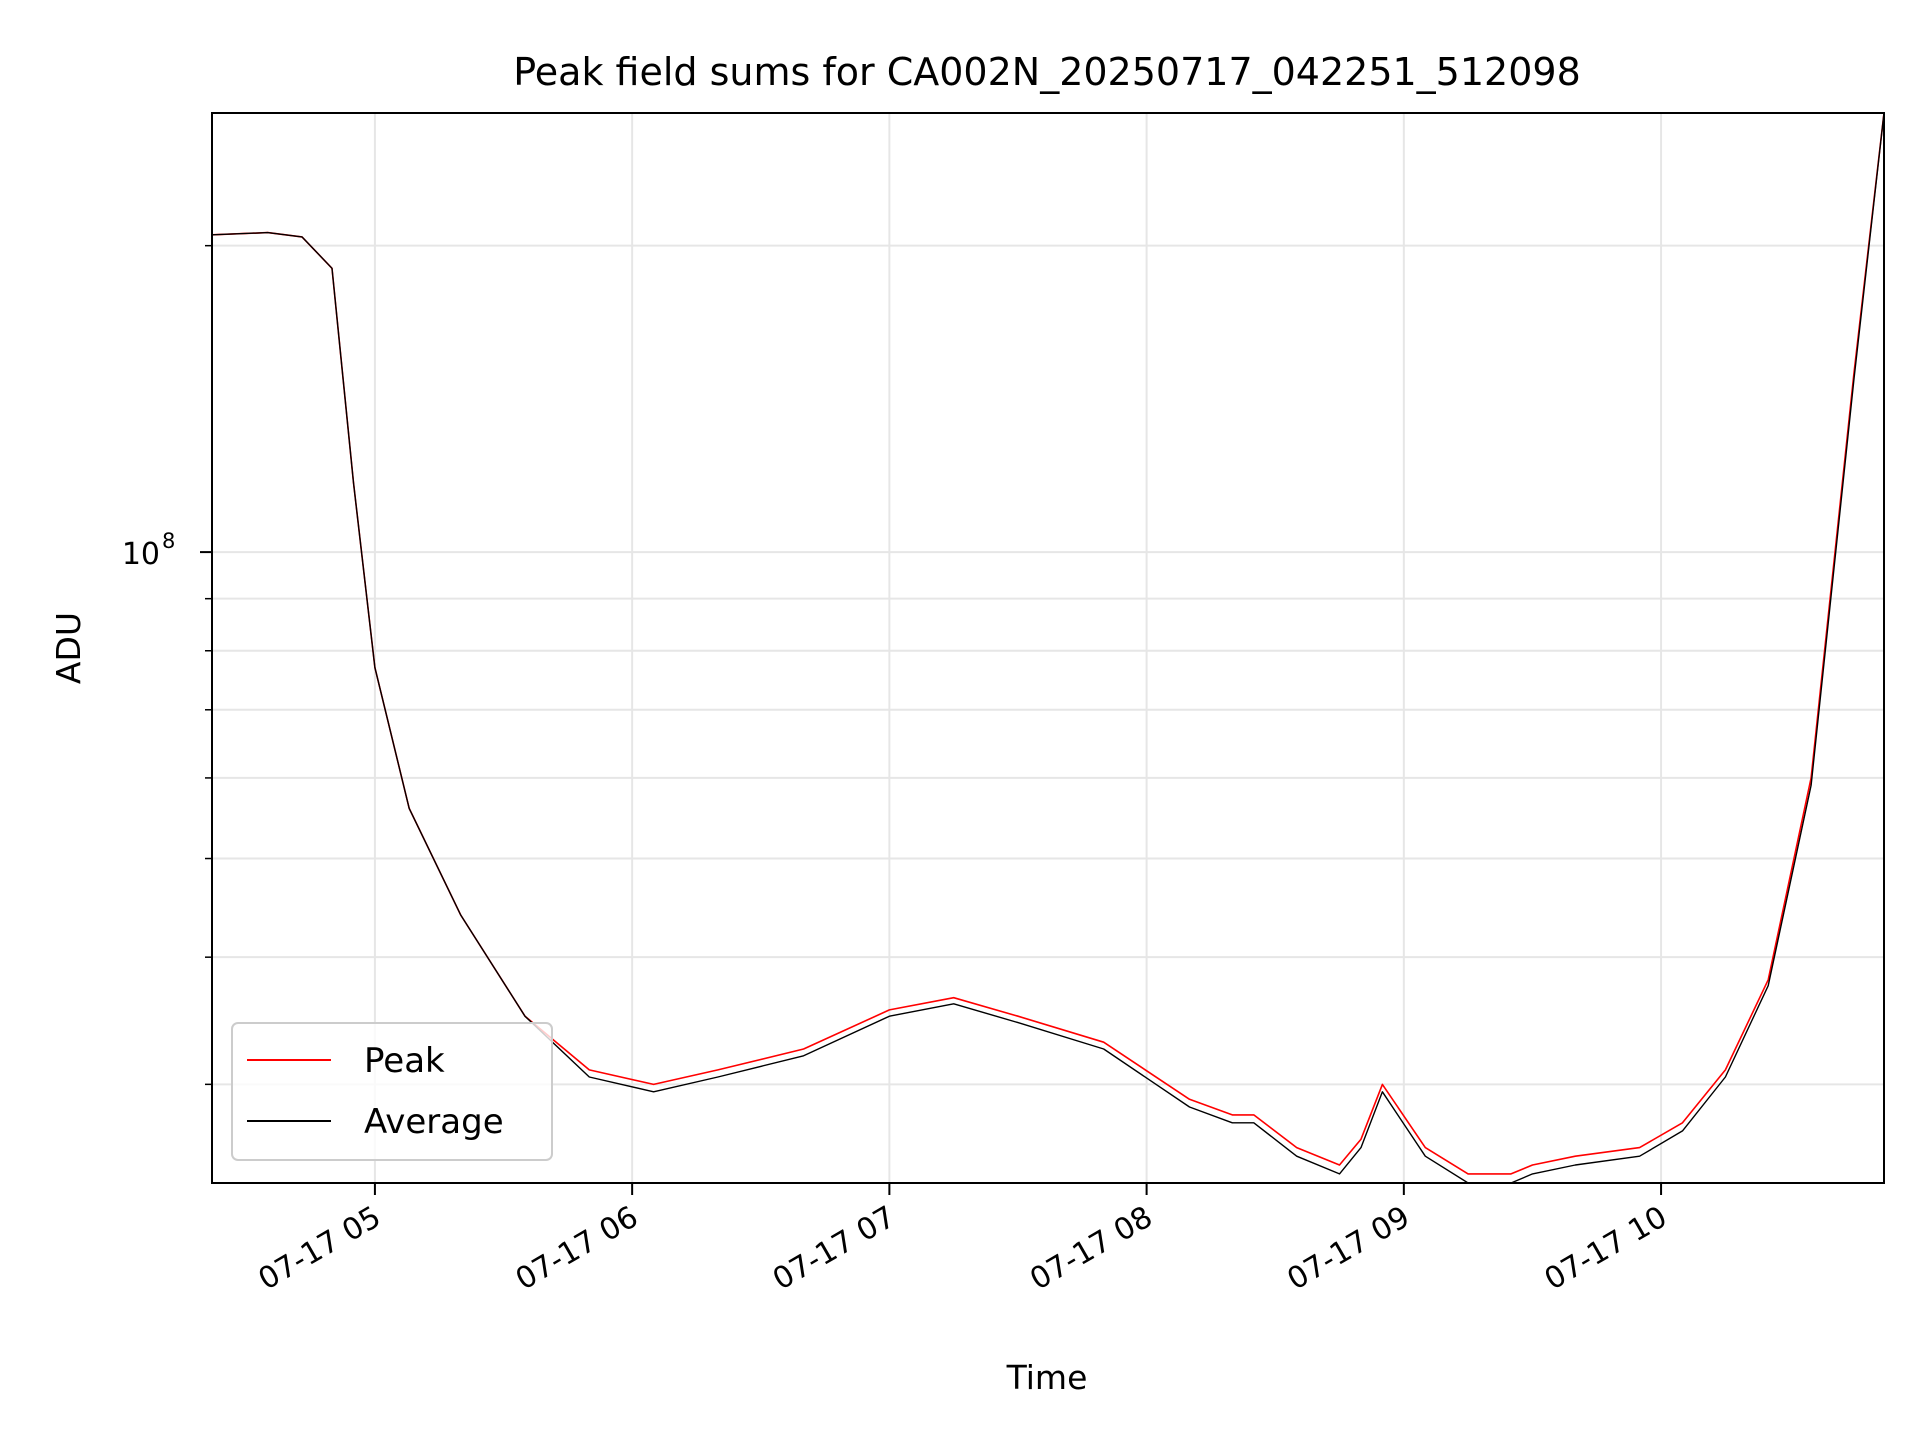  Describe the element at coordinates (68, 648) in the screenshot. I see `y-axis-label: ADU` at that location.